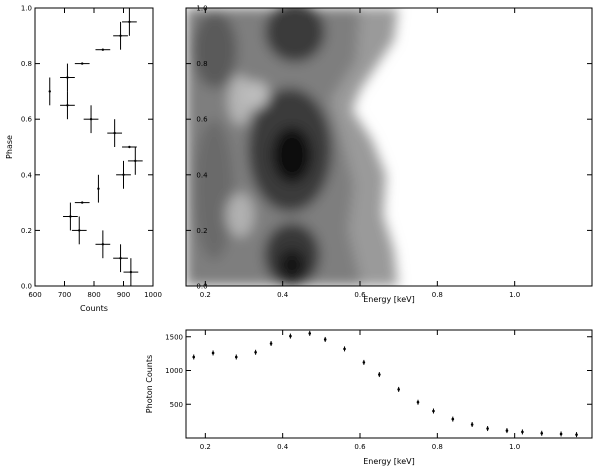  What do you see at coordinates (64, 295) in the screenshot?
I see `x-tick-label: 700` at bounding box center [64, 295].